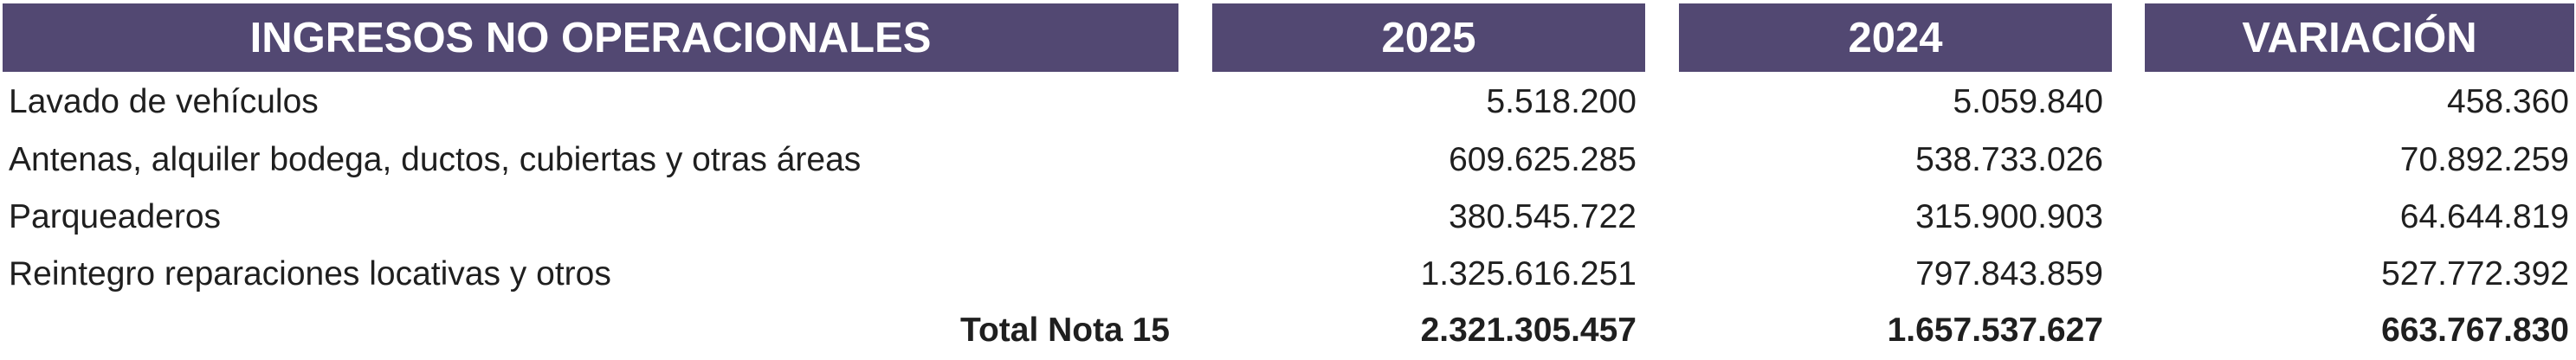 Image resolution: width=2576 pixels, height=360 pixels. What do you see at coordinates (1561, 101) in the screenshot?
I see `row-value-2025: 5.518.200` at bounding box center [1561, 101].